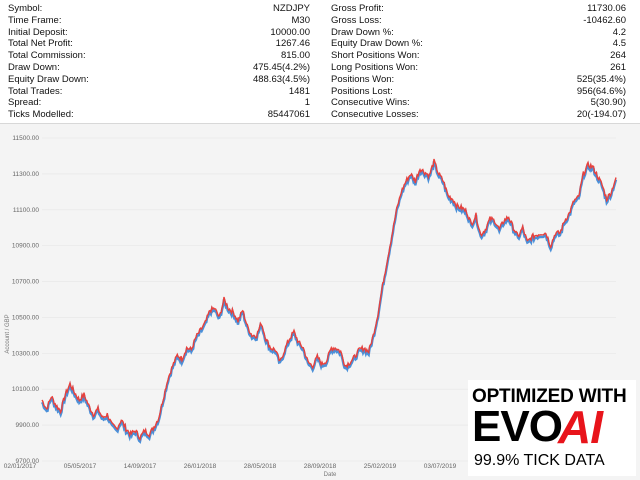 This screenshot has width=640, height=480. I want to click on stat-value: 815.00, so click(295, 56).